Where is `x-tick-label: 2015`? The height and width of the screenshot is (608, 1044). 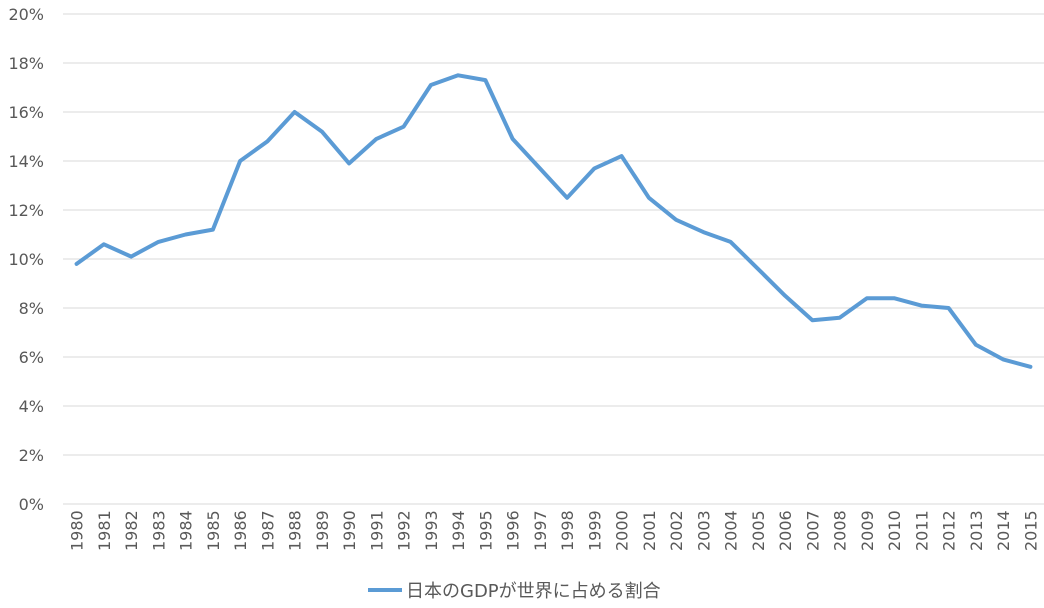 x-tick-label: 2015 is located at coordinates (1030, 530).